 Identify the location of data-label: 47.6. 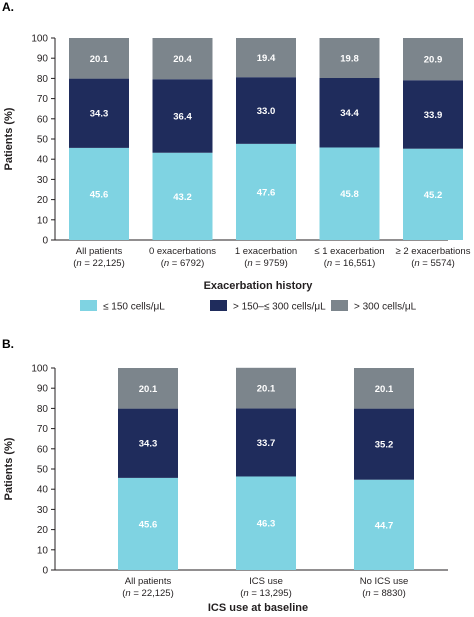
(266, 192).